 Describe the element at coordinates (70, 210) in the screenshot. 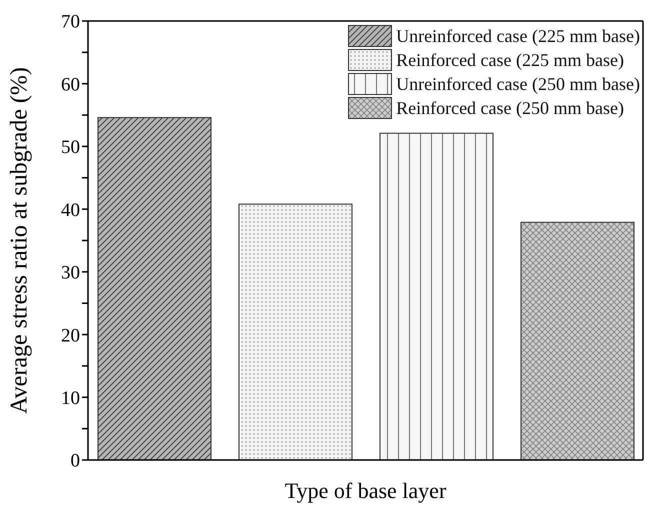

I see `y-tick-label: 40` at that location.